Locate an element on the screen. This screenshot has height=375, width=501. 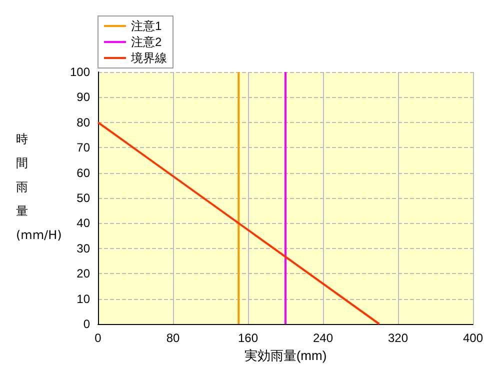
x-axis-title: 実効雨量(mm) is located at coordinates (285, 355).